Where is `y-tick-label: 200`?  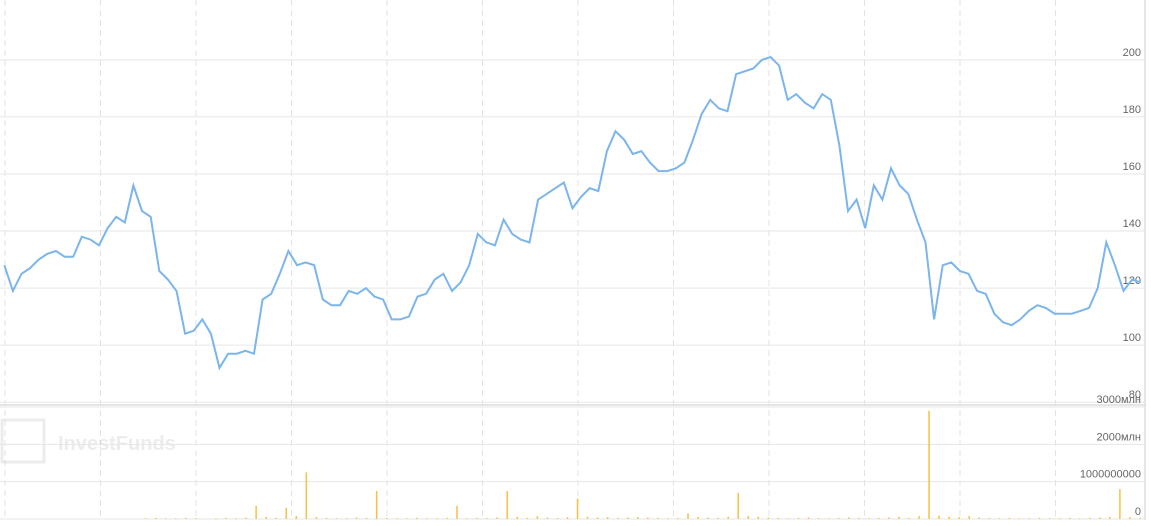 y-tick-label: 200 is located at coordinates (1132, 53).